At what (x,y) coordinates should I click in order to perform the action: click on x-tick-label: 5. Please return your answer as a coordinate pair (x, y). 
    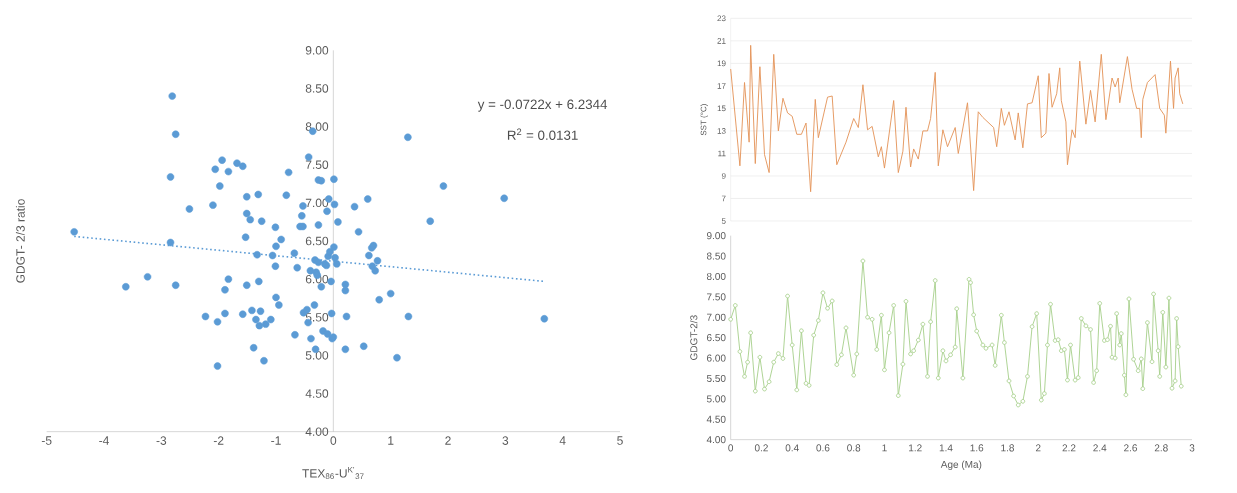
    Looking at the image, I should click on (620, 440).